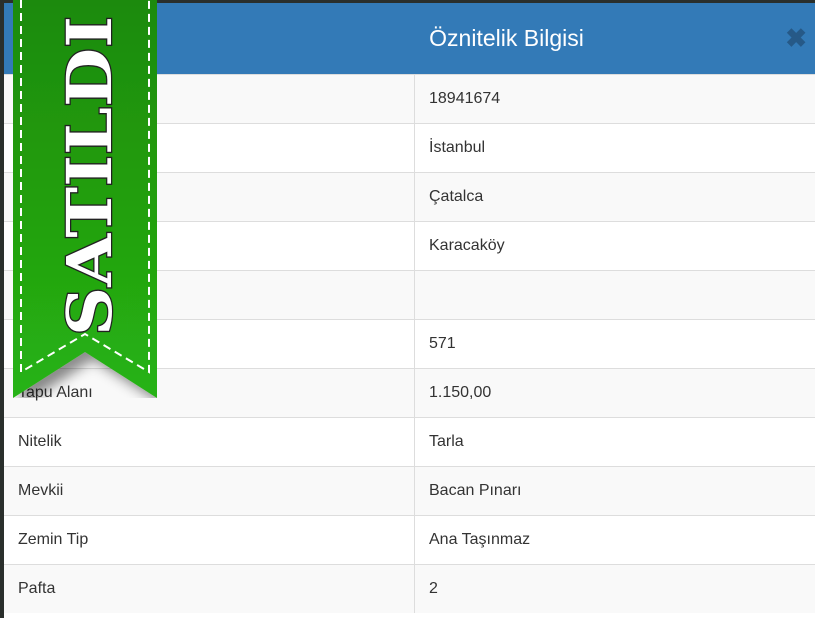 The image size is (815, 618). What do you see at coordinates (615, 295) in the screenshot?
I see `attribute-value` at bounding box center [615, 295].